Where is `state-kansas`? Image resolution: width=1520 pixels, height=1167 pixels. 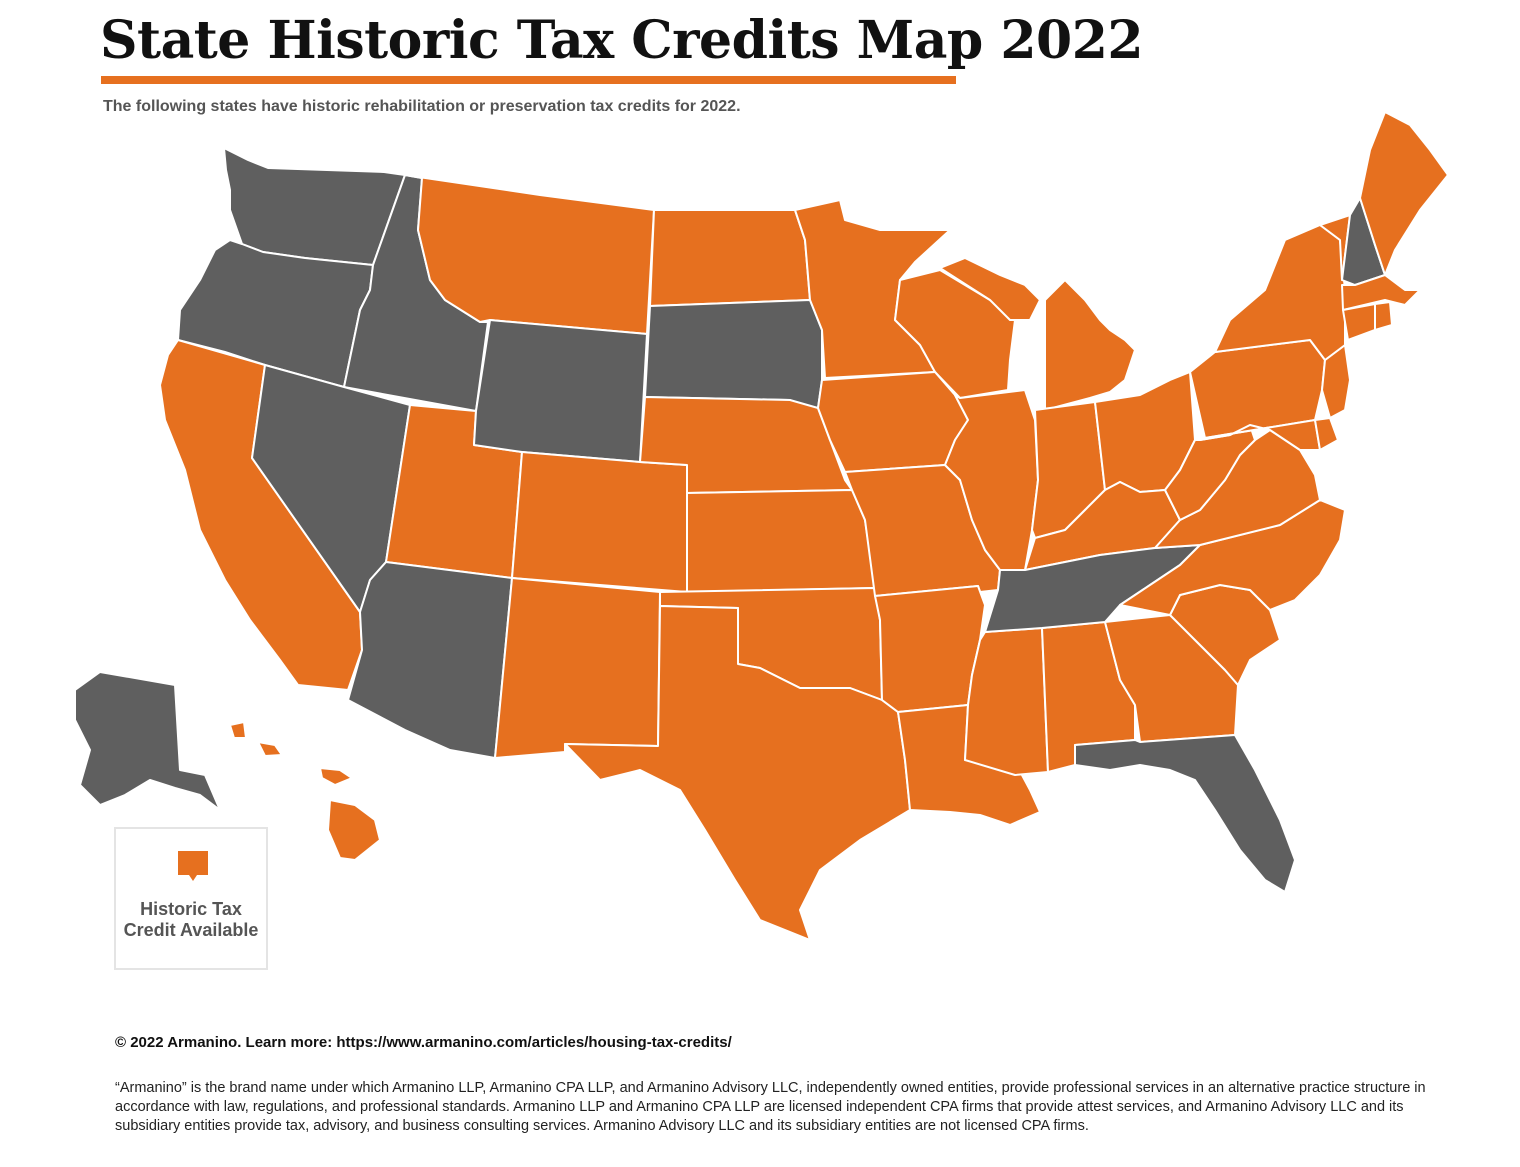 state-kansas is located at coordinates (781, 541).